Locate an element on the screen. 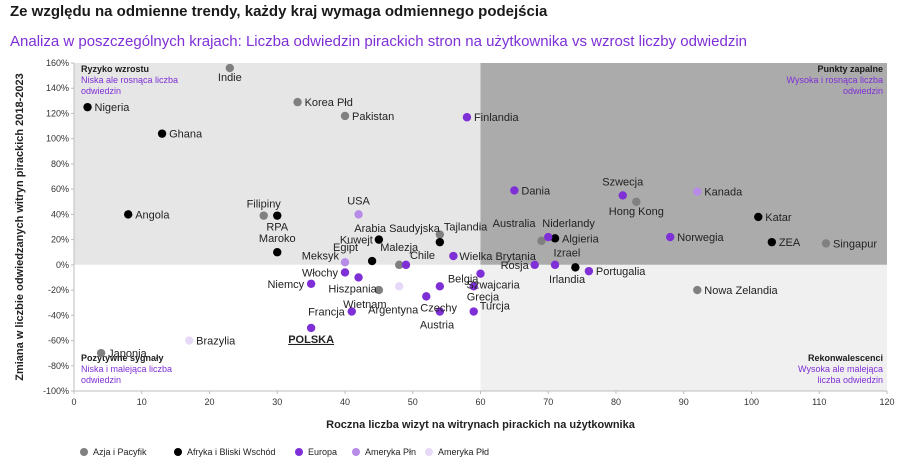 The image size is (905, 464). x-tick-label: 50 is located at coordinates (413, 402).